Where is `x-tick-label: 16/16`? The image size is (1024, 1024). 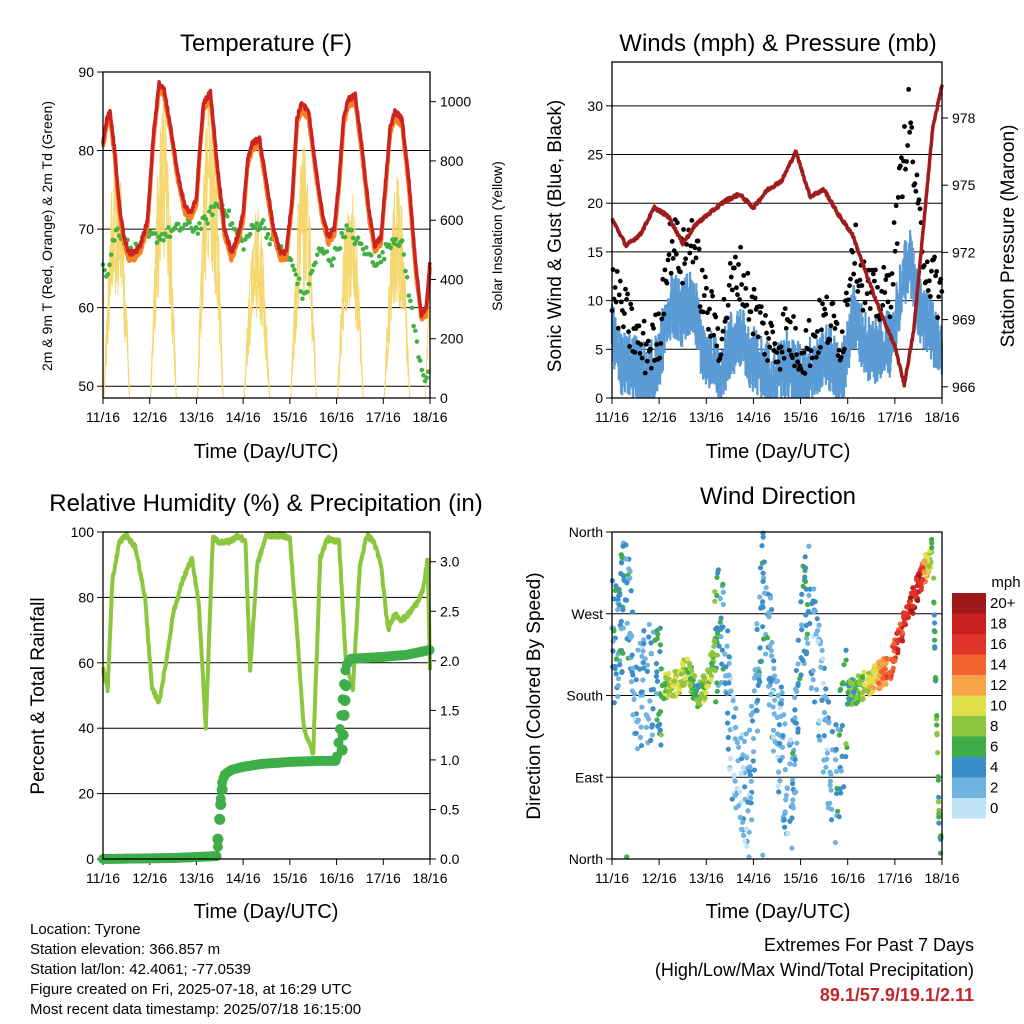 x-tick-label: 16/16 is located at coordinates (336, 878).